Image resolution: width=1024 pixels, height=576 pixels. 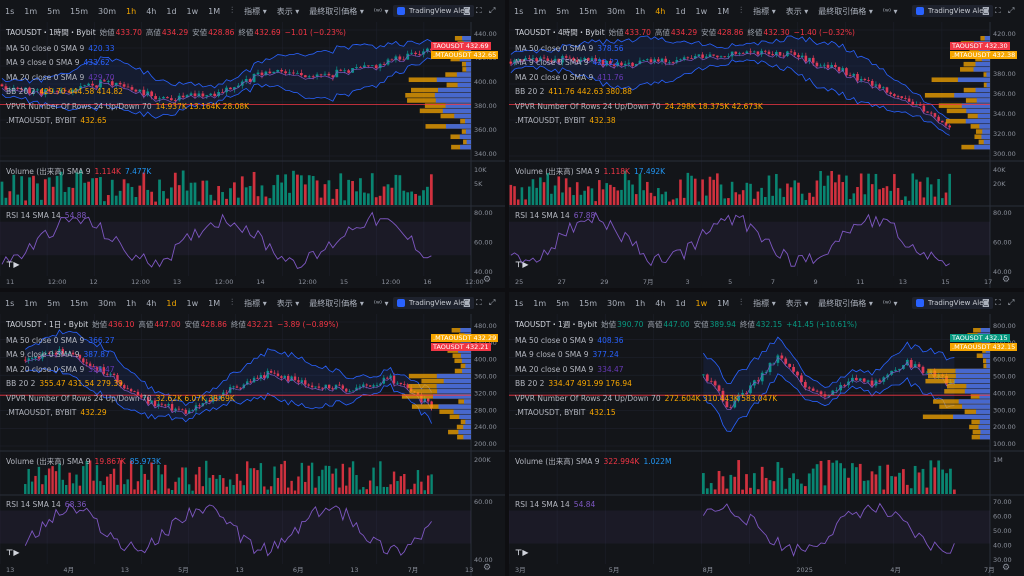 I want to click on symbol-title: TAOUSDT・1時間・Bybit, so click(x=51, y=32).